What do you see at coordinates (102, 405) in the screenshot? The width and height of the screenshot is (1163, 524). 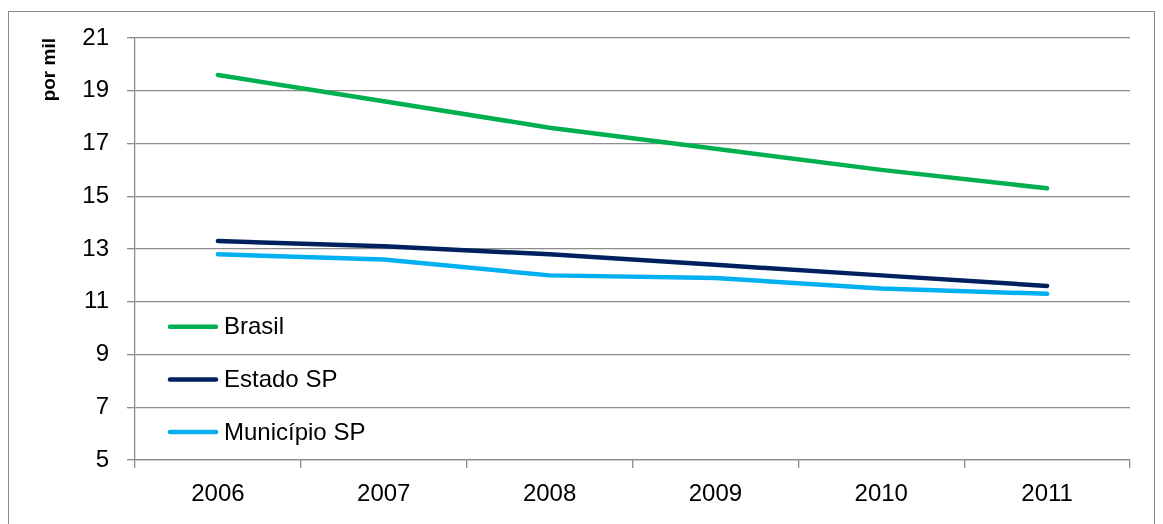 I see `y-tick-label: 7` at bounding box center [102, 405].